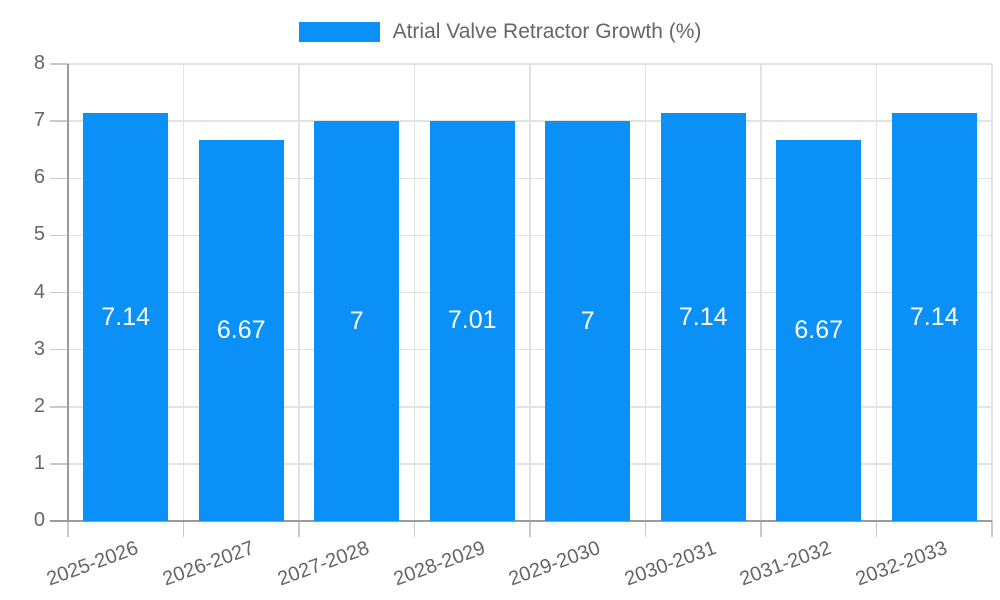 Image resolution: width=1000 pixels, height=600 pixels. What do you see at coordinates (554, 564) in the screenshot?
I see `x-tick-label: 2029-2030` at bounding box center [554, 564].